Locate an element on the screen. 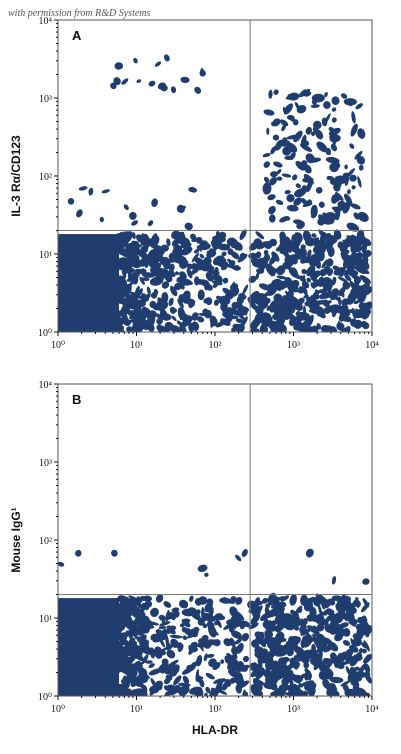 Image resolution: width=401 pixels, height=754 pixels. x-tick-label: 10⁴ is located at coordinates (372, 709).